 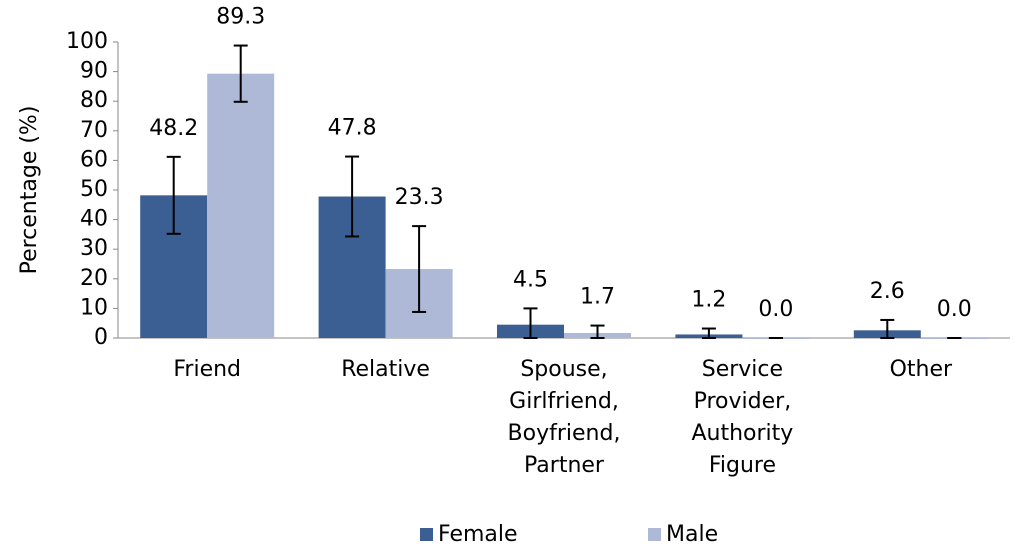 I want to click on y-tick-label: 80, so click(x=94, y=100).